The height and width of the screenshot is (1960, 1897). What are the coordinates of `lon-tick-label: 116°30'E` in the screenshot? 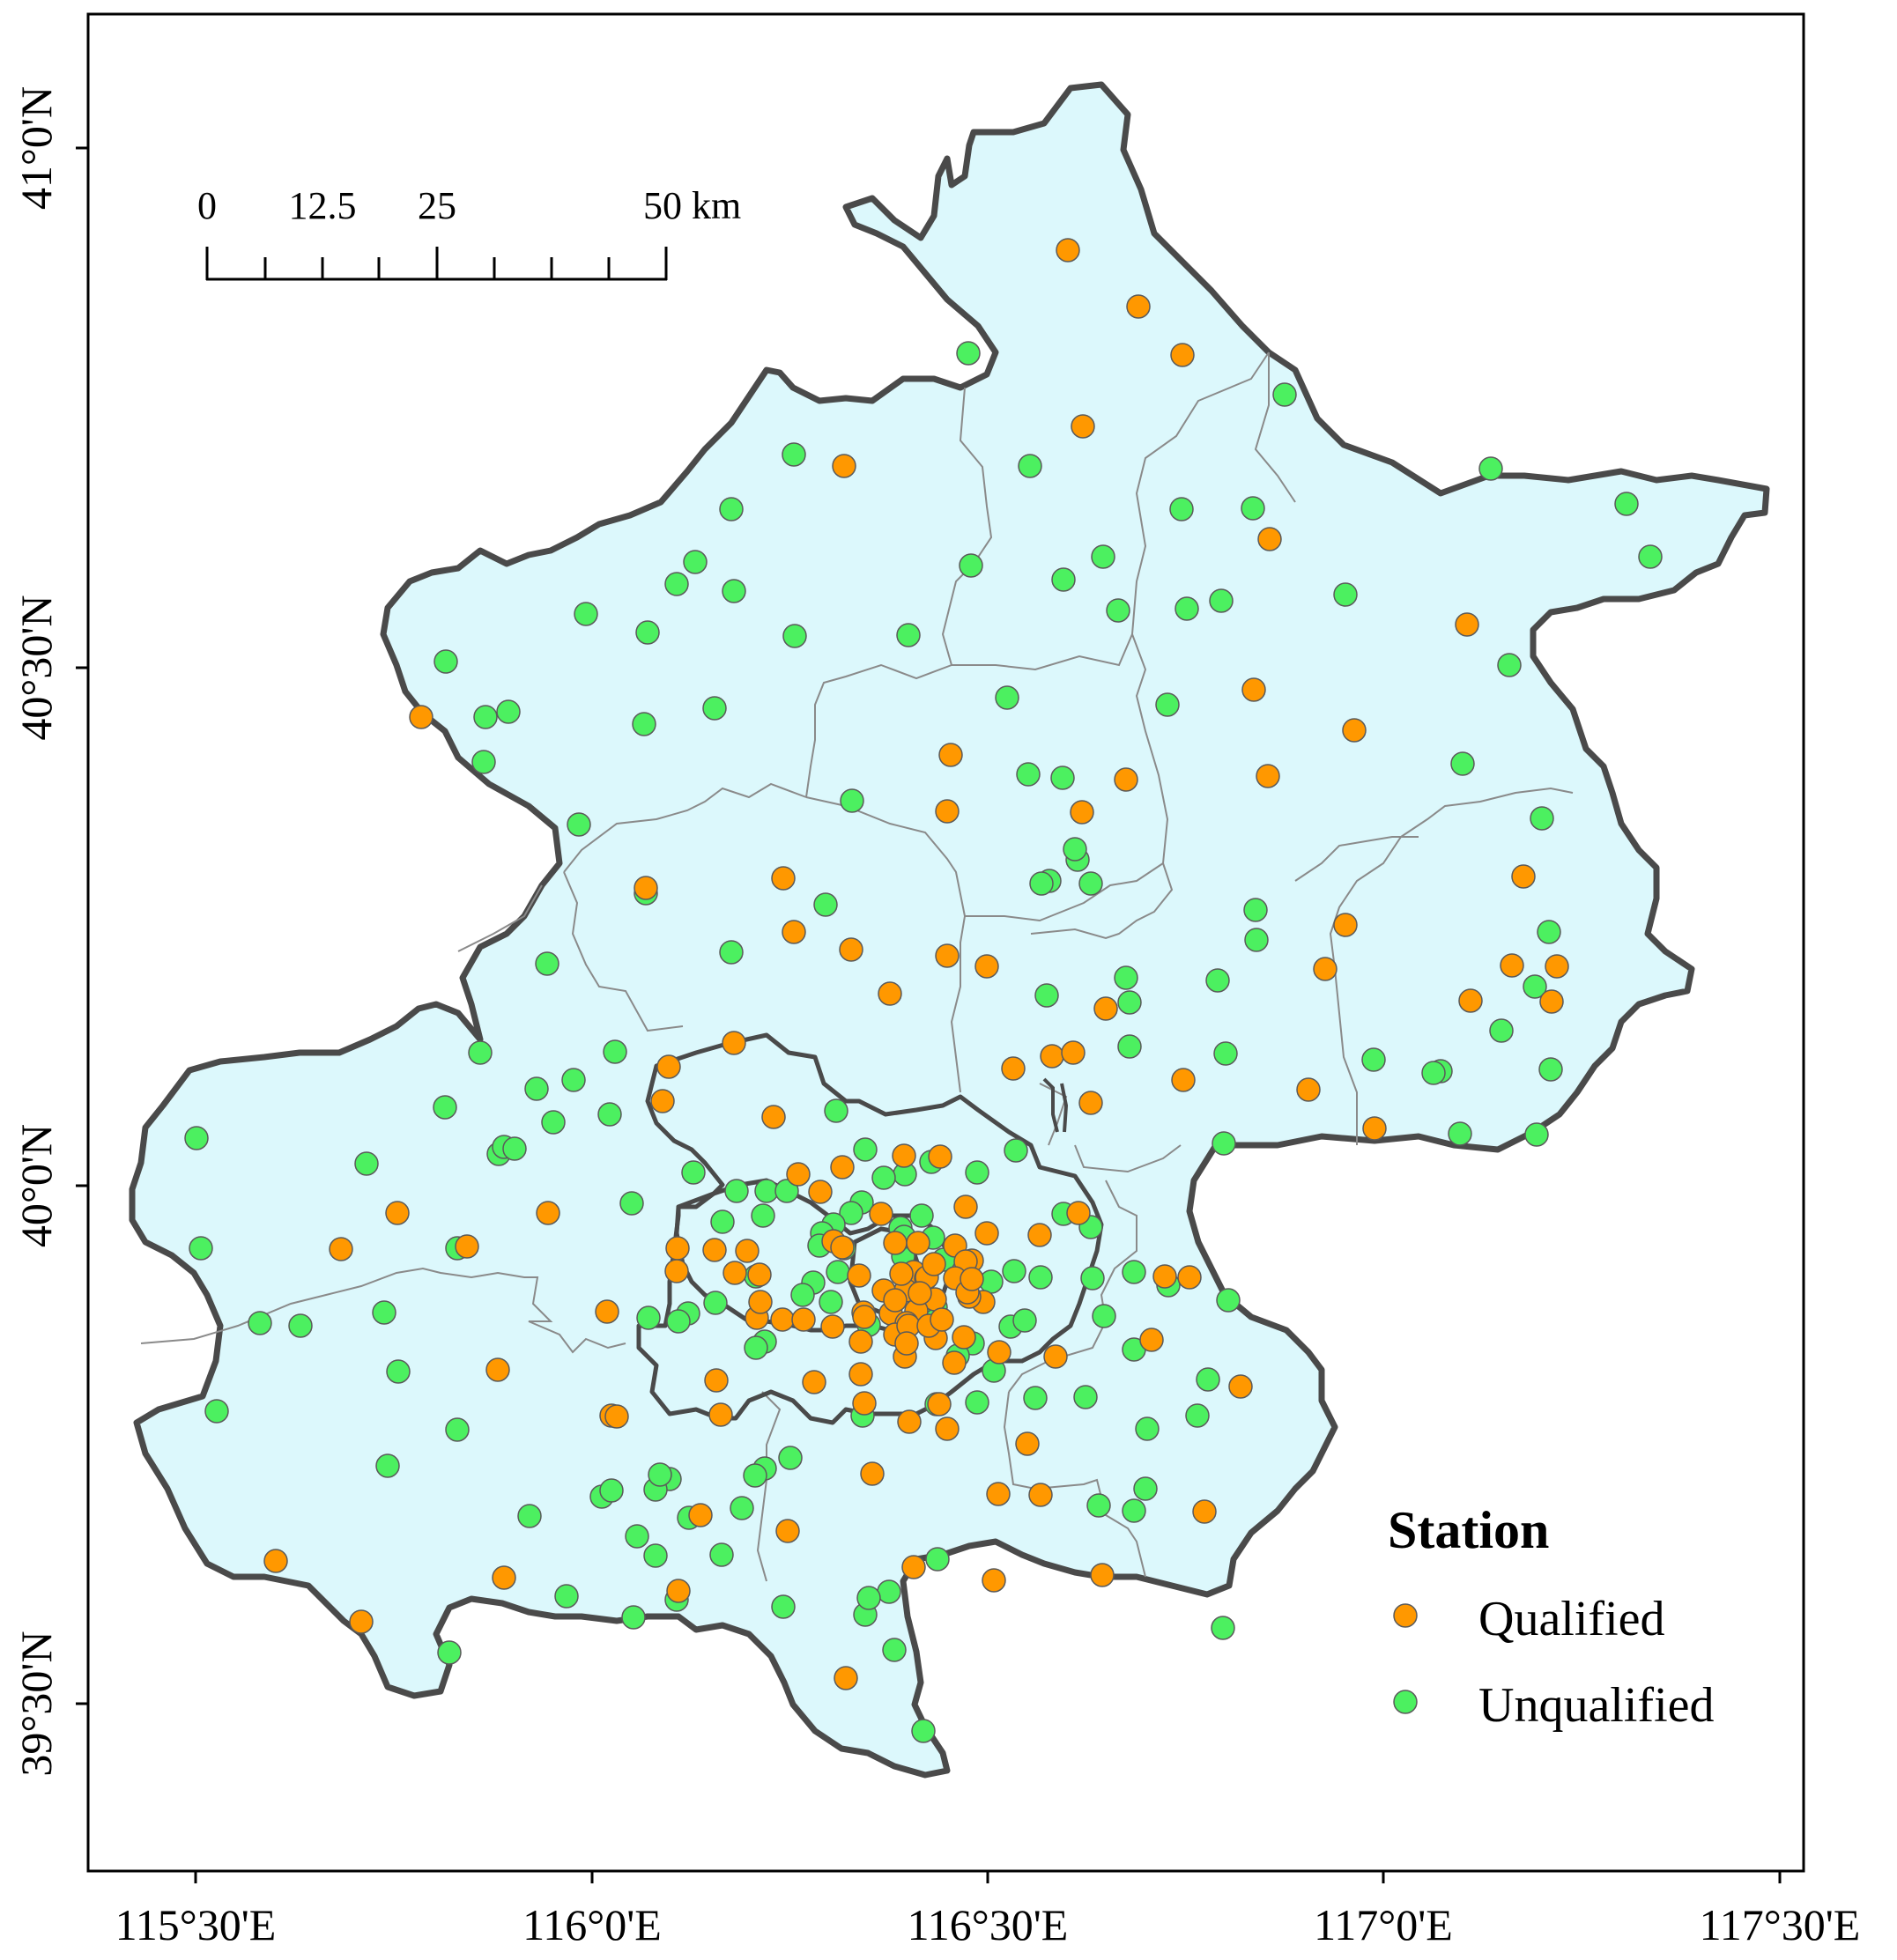 It's located at (988, 1924).